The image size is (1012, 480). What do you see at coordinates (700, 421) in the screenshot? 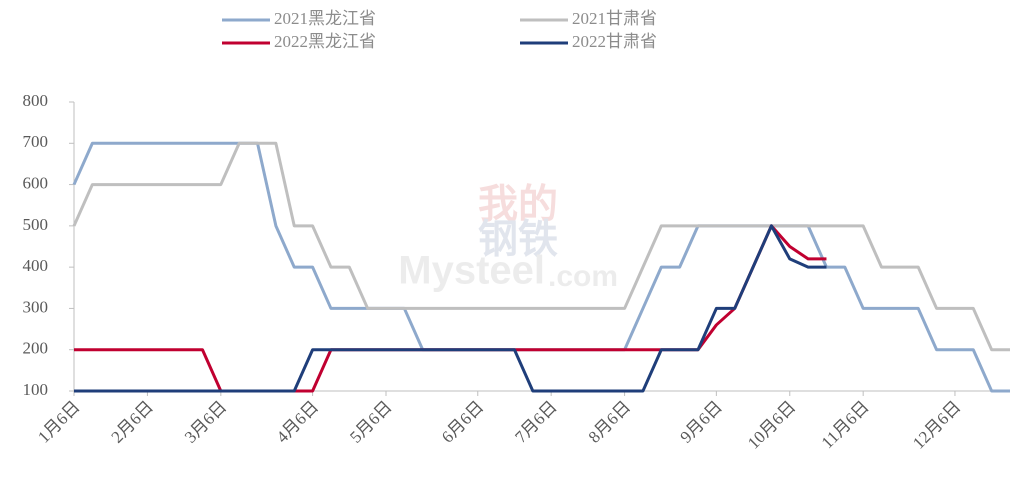
I see `x-tick-label: 9月6日` at bounding box center [700, 421].